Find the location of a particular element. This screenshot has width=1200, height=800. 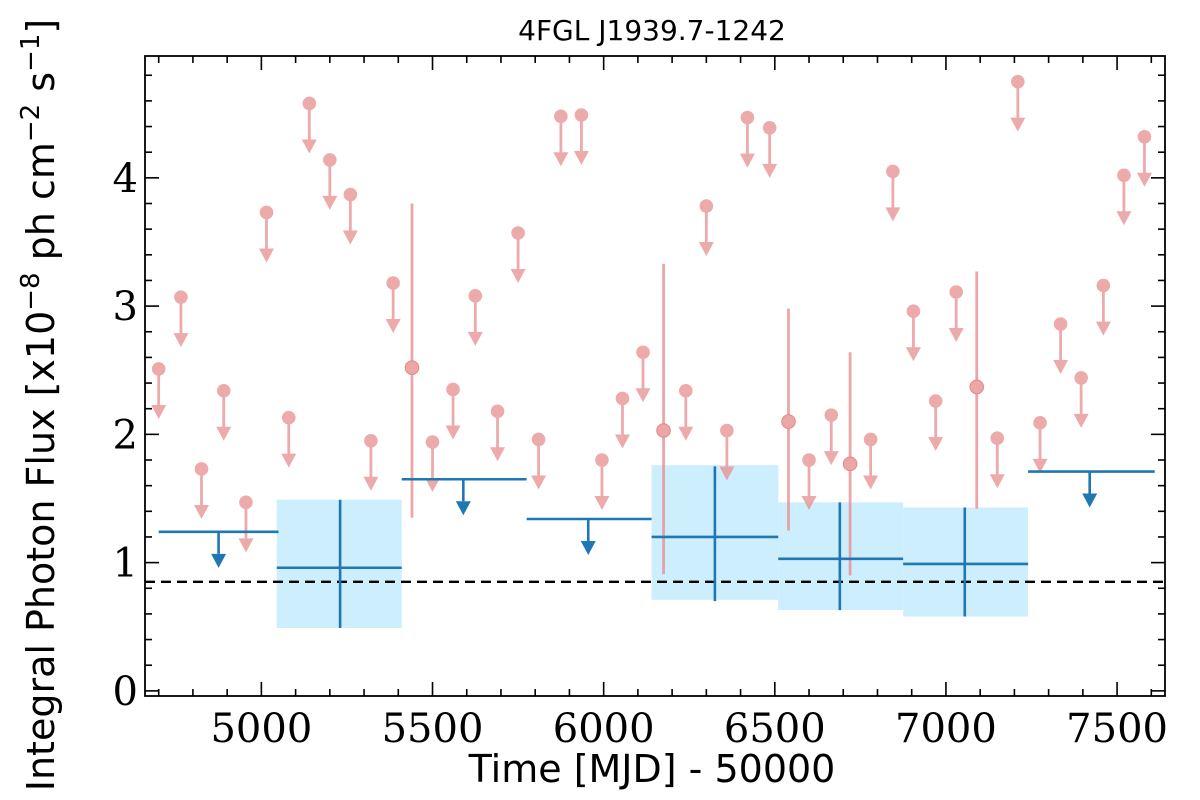

x-axis-title: Time [MJD] - 50000 is located at coordinates (652, 769).